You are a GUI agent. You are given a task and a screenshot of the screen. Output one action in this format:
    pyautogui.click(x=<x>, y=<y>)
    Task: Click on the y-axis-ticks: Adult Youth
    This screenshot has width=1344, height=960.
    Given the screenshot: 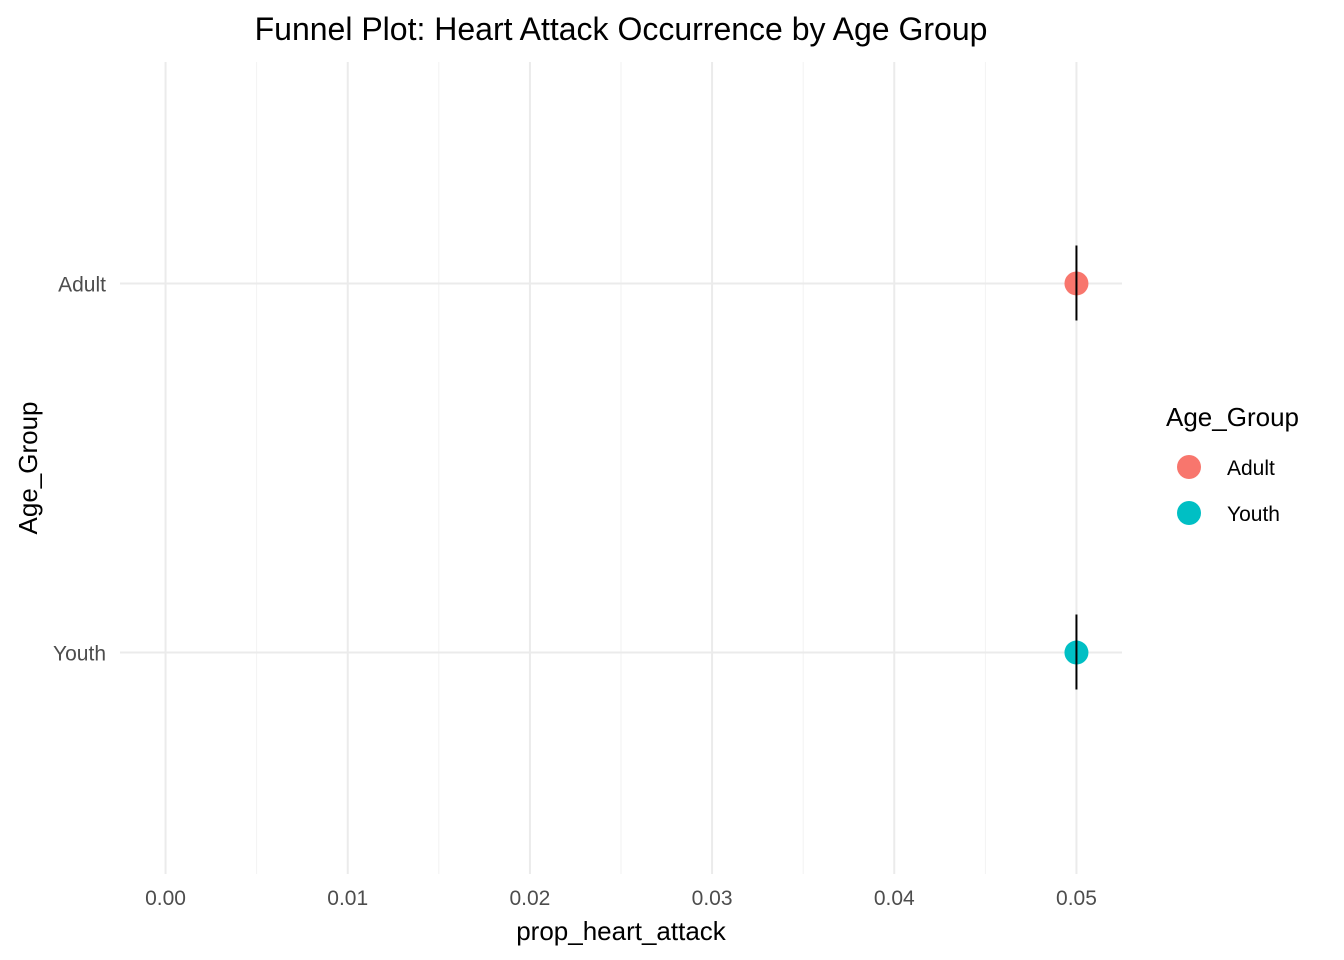 What is the action you would take?
    pyautogui.click(x=79, y=469)
    